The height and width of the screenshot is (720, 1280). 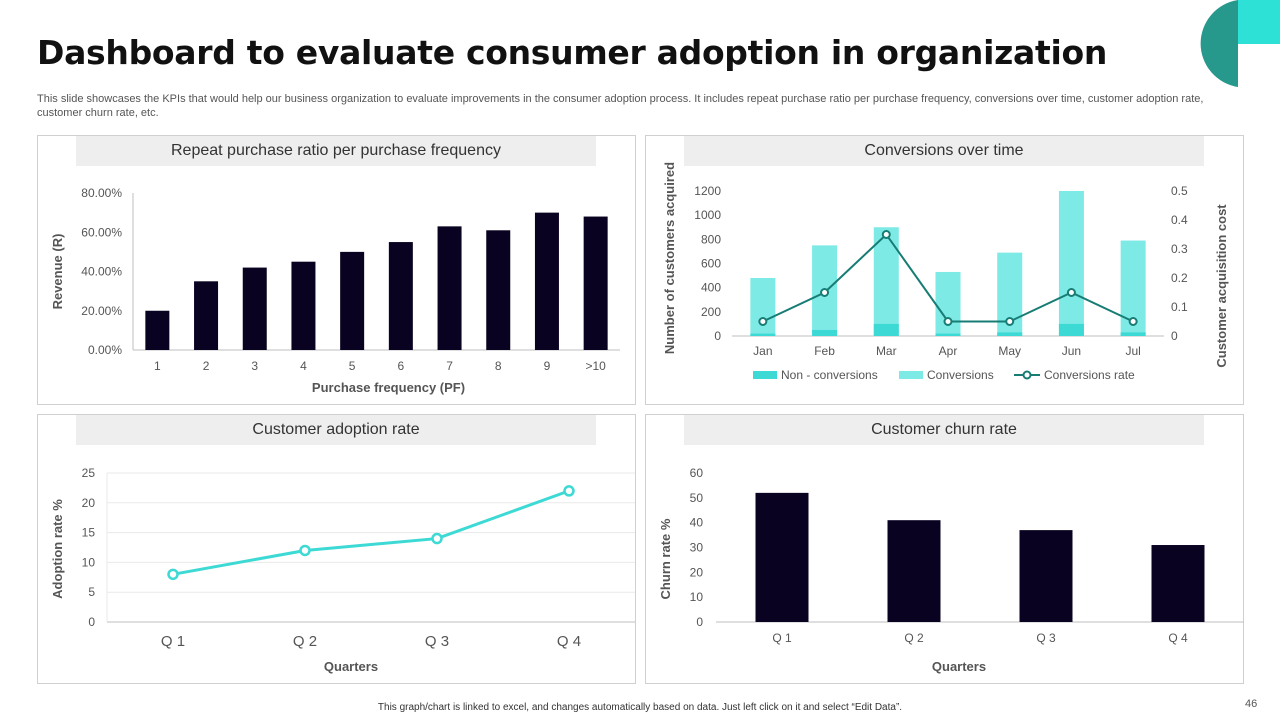 I want to click on y-tick-label: 15, so click(x=89, y=533).